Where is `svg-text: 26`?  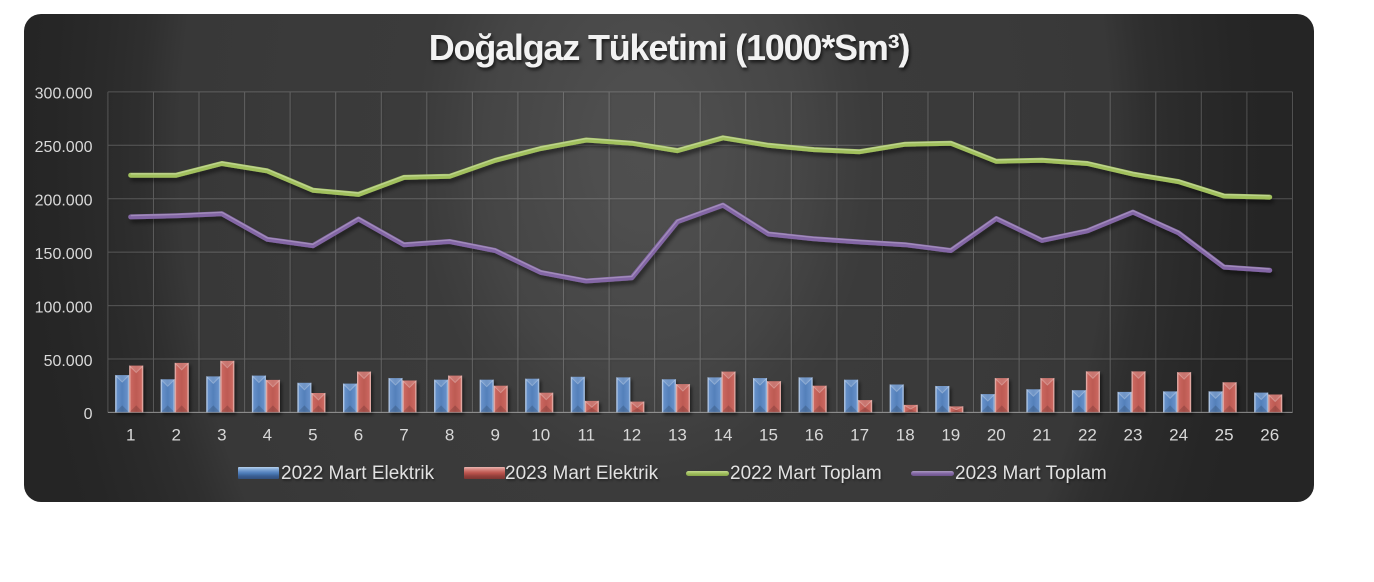
svg-text: 26 is located at coordinates (1269, 435).